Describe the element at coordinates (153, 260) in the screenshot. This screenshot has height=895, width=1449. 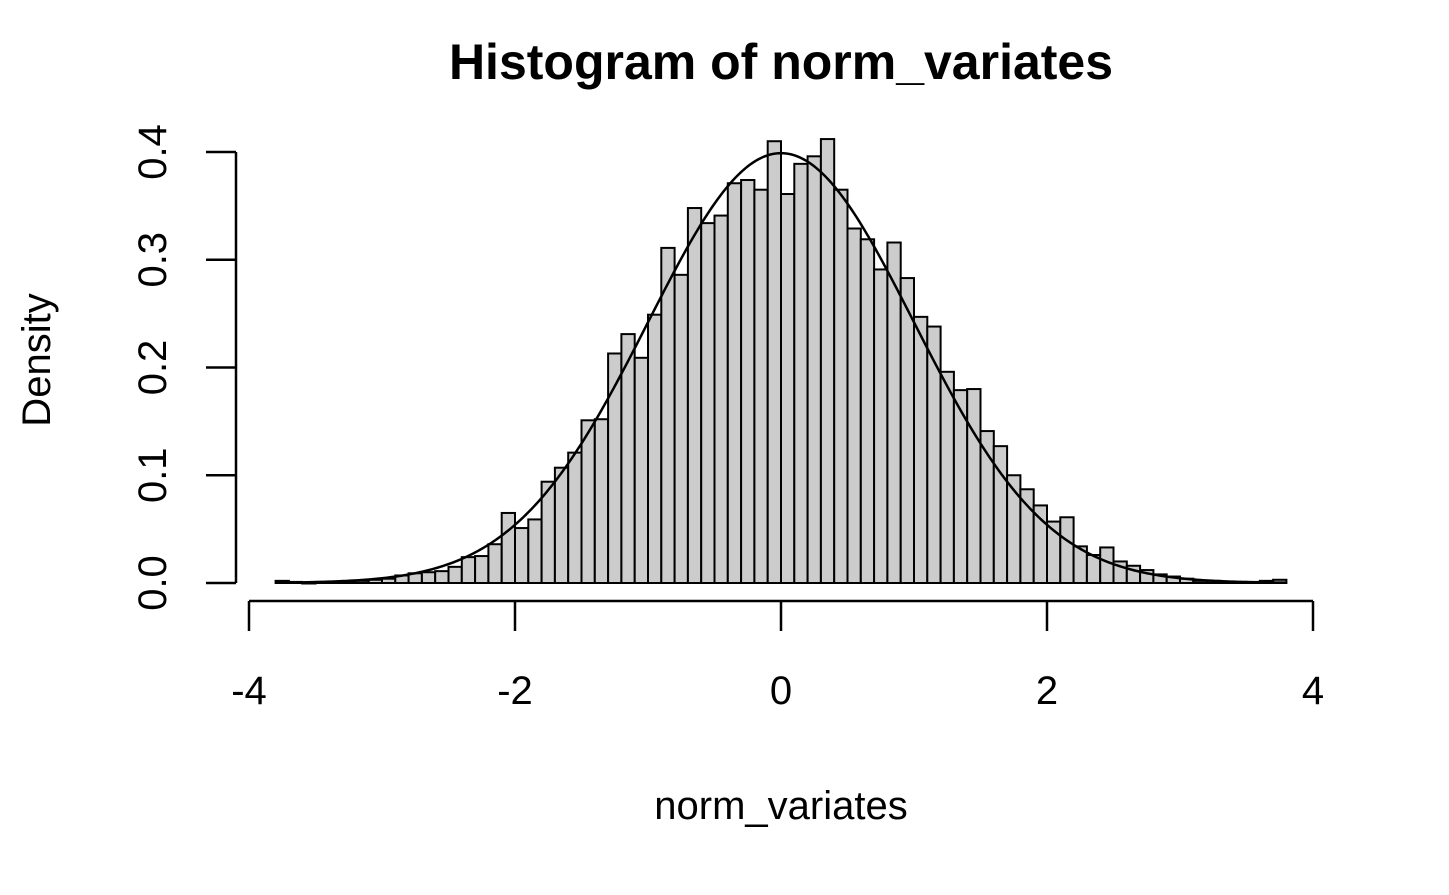
I see `y-tick-label: 0.3` at that location.